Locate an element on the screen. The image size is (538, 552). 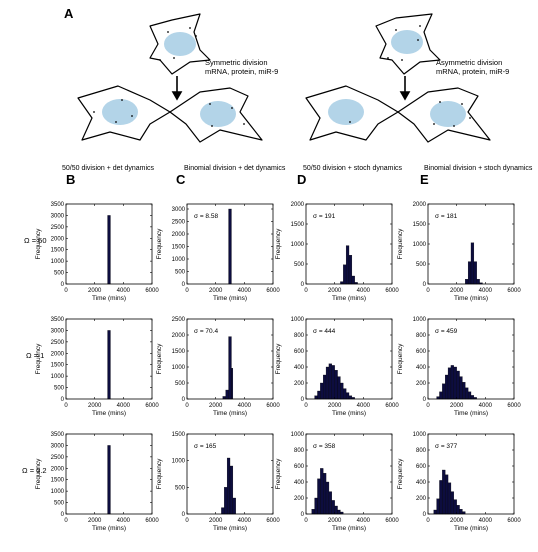
y-tick-label: 400 is located at coordinates (299, 483).